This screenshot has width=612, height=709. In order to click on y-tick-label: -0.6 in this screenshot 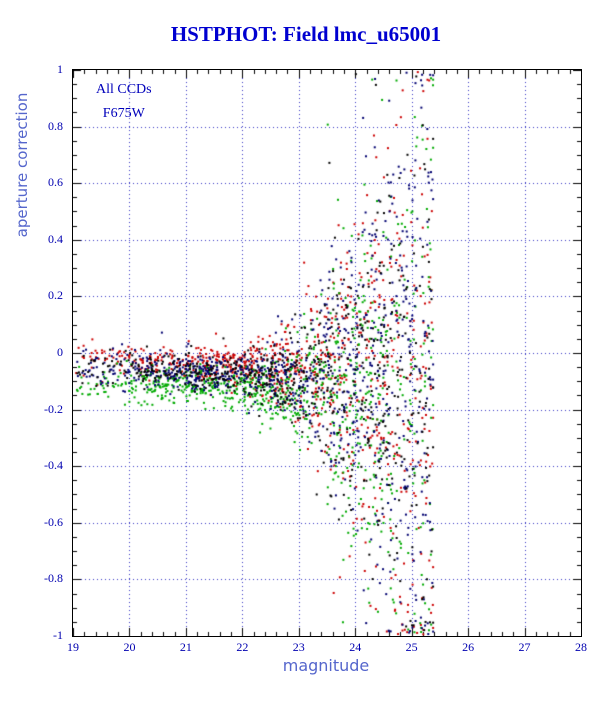, I will do `click(53, 521)`.